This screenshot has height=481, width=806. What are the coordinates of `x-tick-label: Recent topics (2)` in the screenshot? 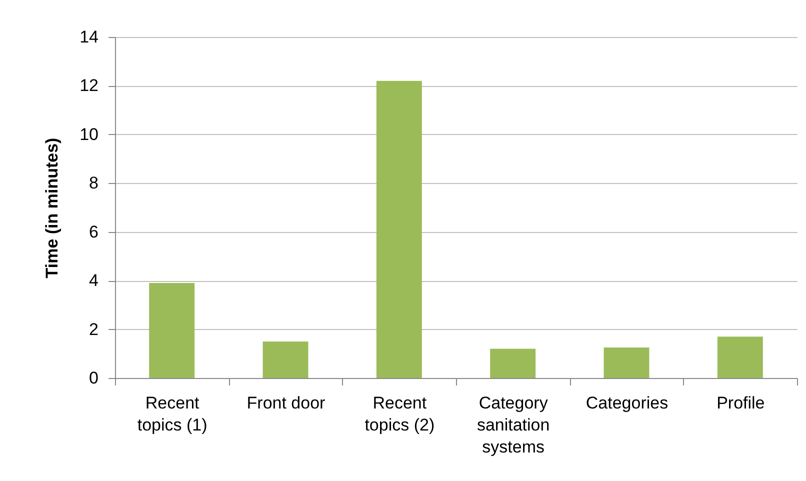 It's located at (399, 414).